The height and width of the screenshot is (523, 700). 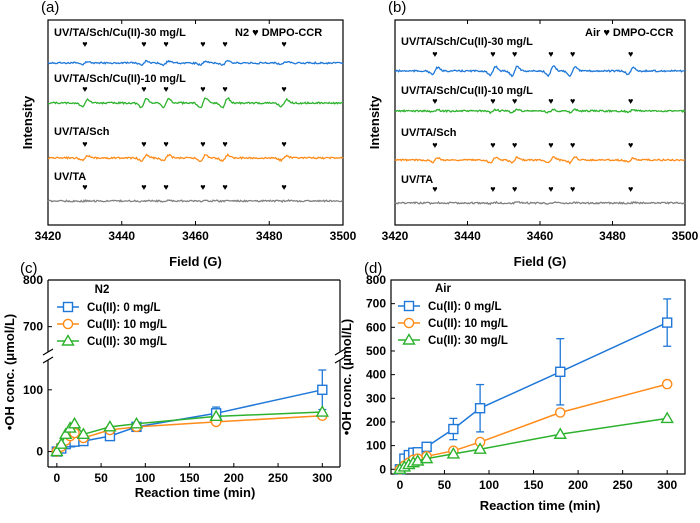 I want to click on legend-title: N2, so click(x=102, y=290).